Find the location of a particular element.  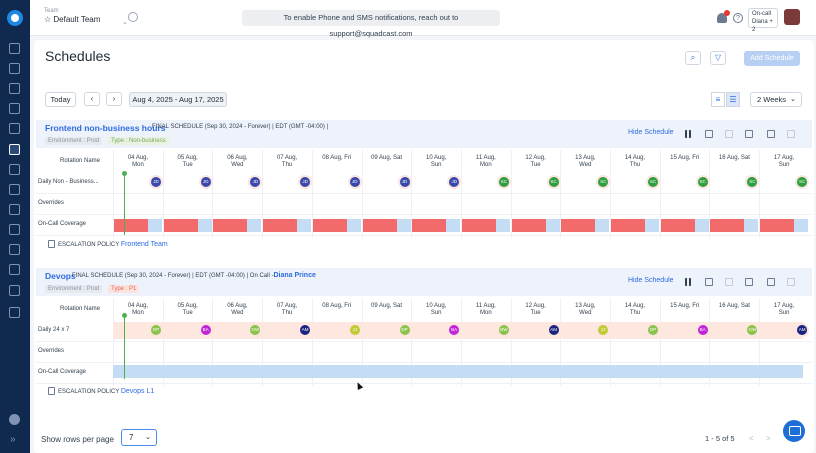

day-header: 17 Aug, Sun is located at coordinates (784, 162).